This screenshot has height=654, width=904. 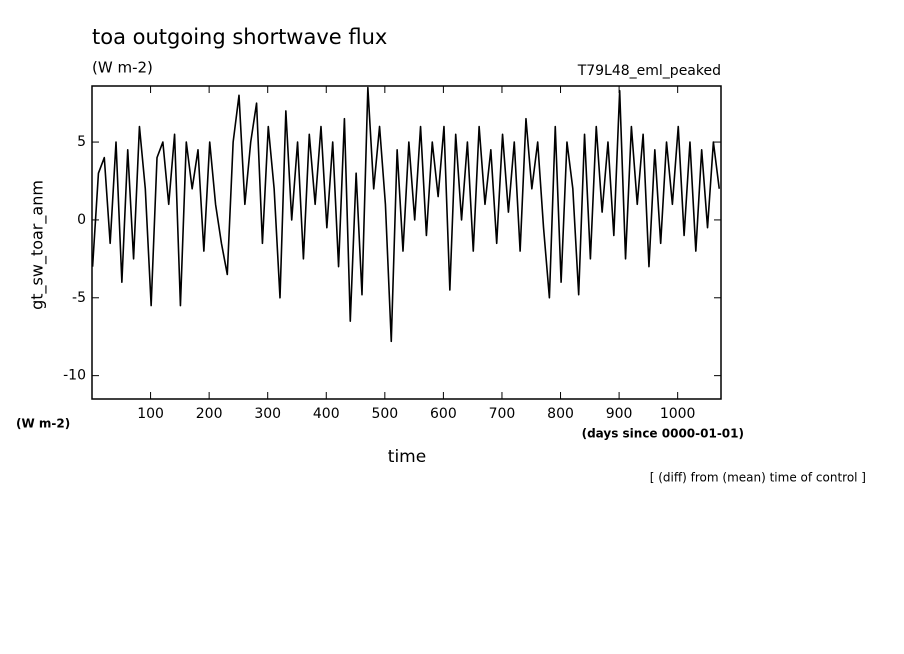 I want to click on subtitle: (W m-2), so click(x=122, y=68).